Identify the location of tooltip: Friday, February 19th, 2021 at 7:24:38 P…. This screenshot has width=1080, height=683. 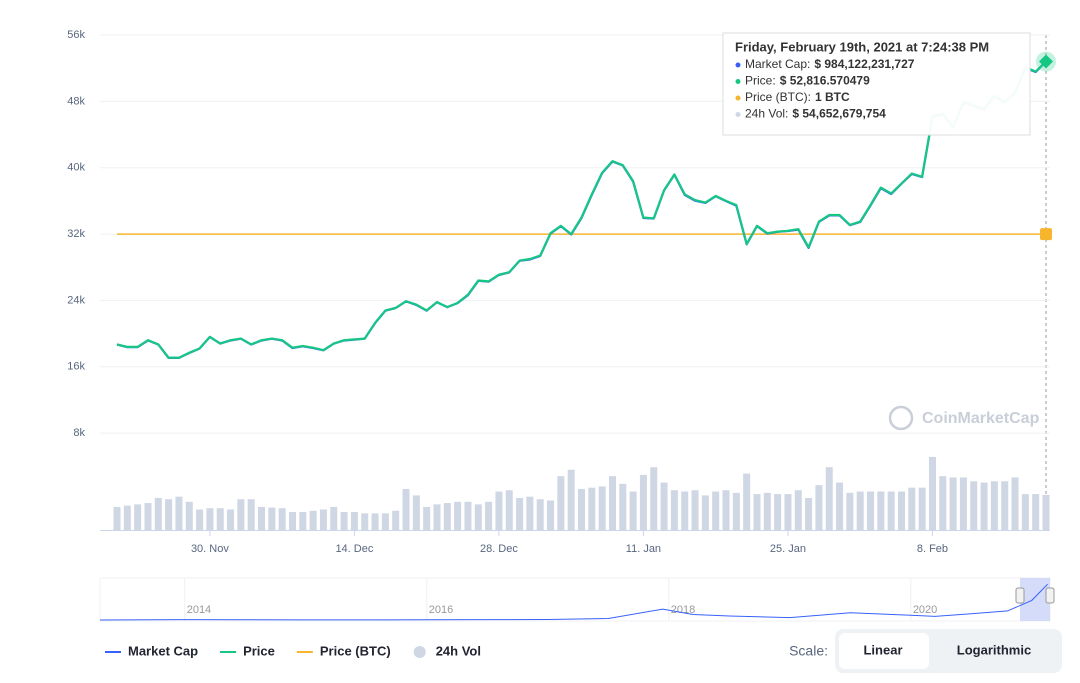
(876, 84).